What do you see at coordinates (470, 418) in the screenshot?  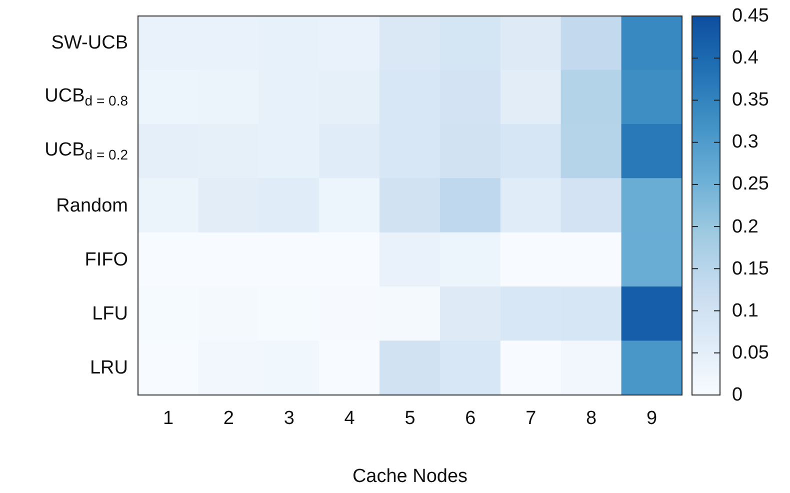 I see `x-tick-label: 6` at bounding box center [470, 418].